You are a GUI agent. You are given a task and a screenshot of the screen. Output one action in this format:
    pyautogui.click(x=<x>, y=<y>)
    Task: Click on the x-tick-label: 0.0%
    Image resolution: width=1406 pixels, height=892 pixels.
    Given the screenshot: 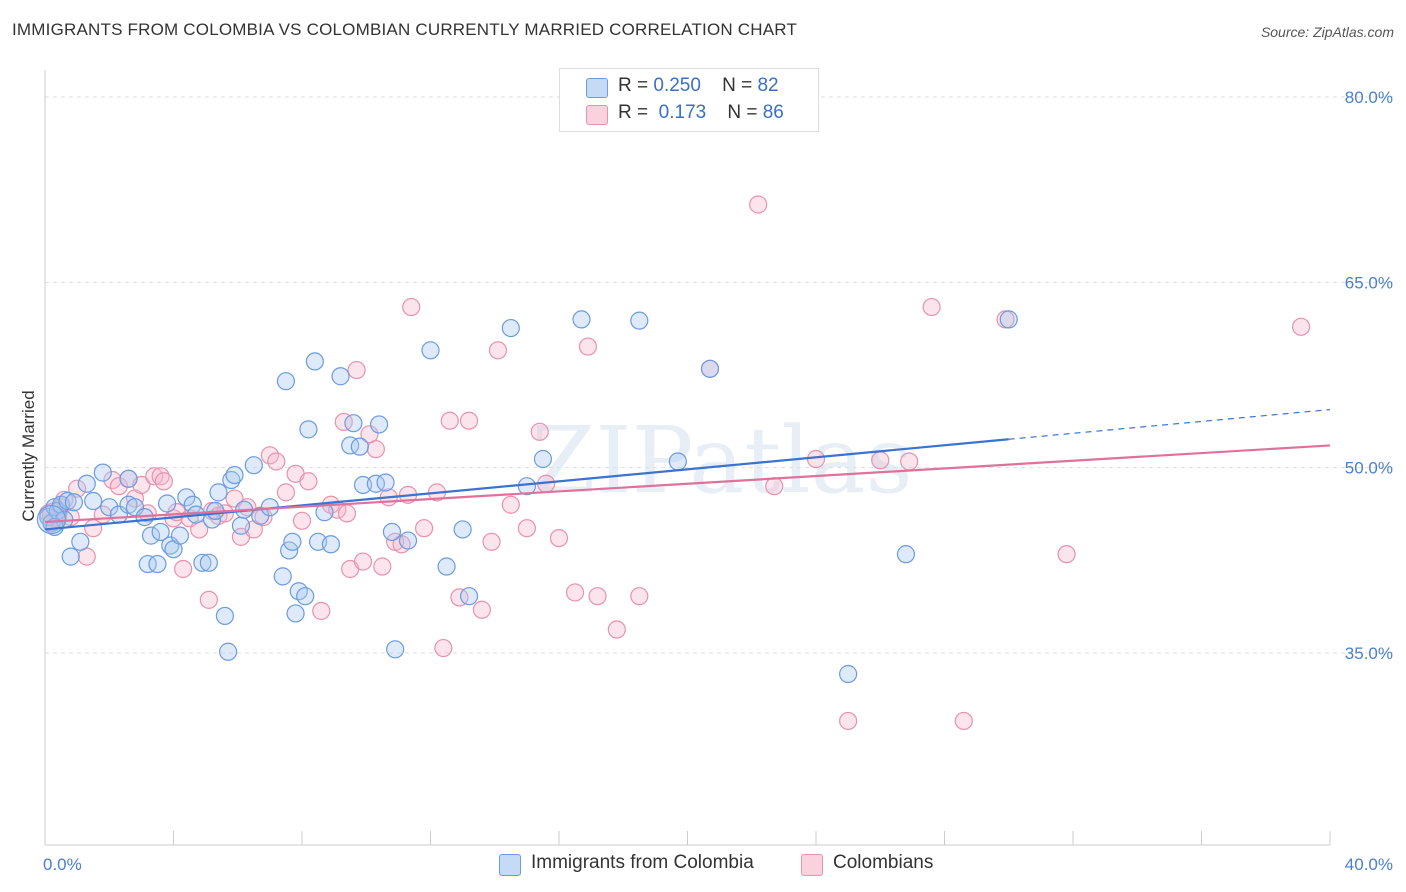 What is the action you would take?
    pyautogui.click(x=62, y=864)
    